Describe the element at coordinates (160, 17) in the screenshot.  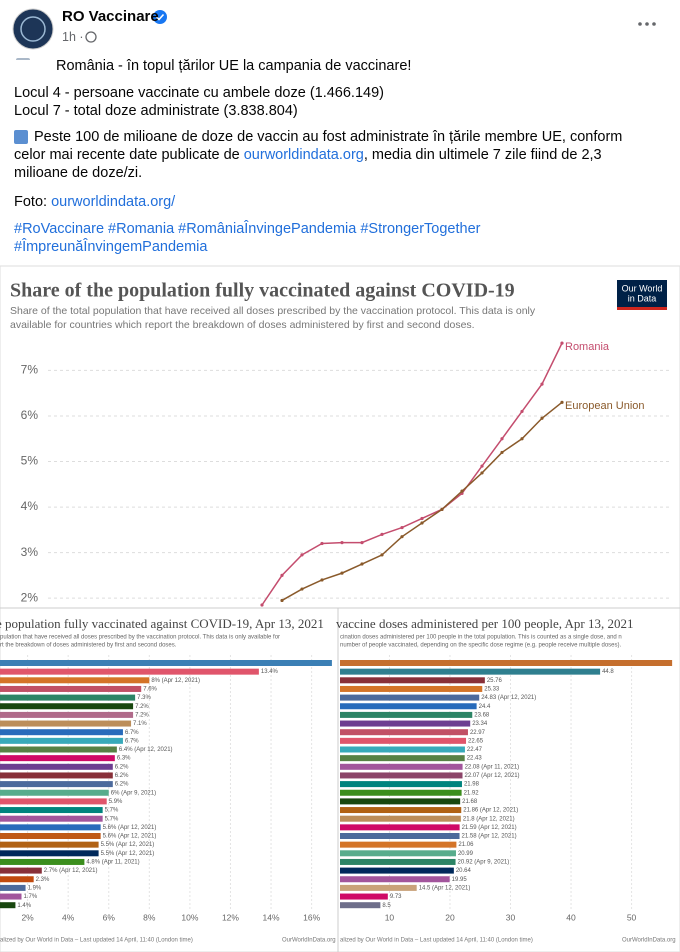
I see `verified-check` at that location.